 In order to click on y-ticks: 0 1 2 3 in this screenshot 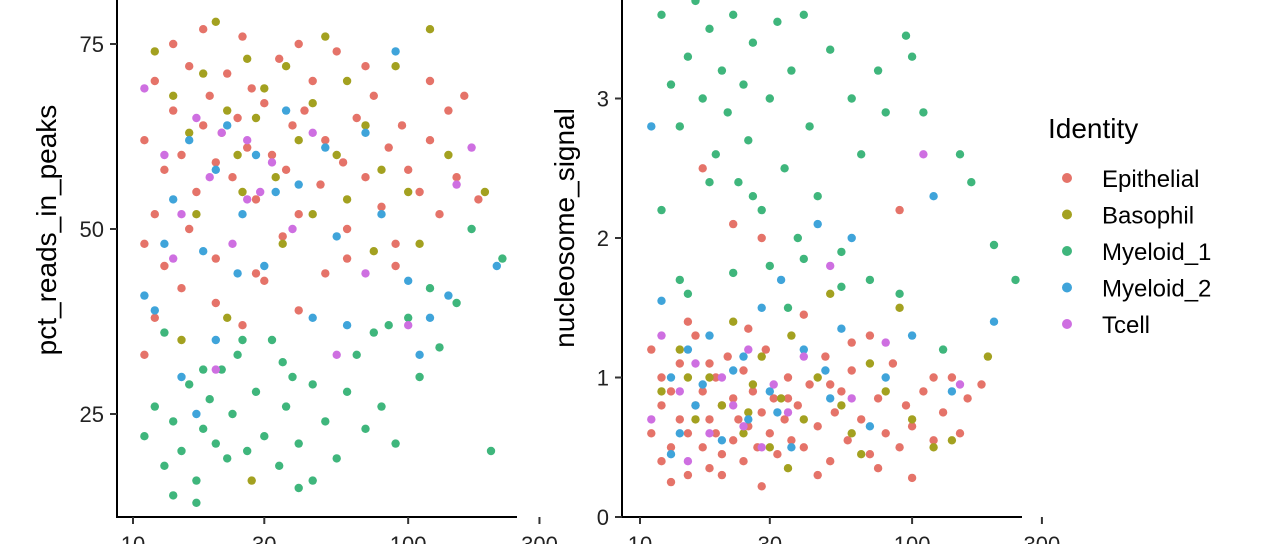, I will do `click(609, 308)`.